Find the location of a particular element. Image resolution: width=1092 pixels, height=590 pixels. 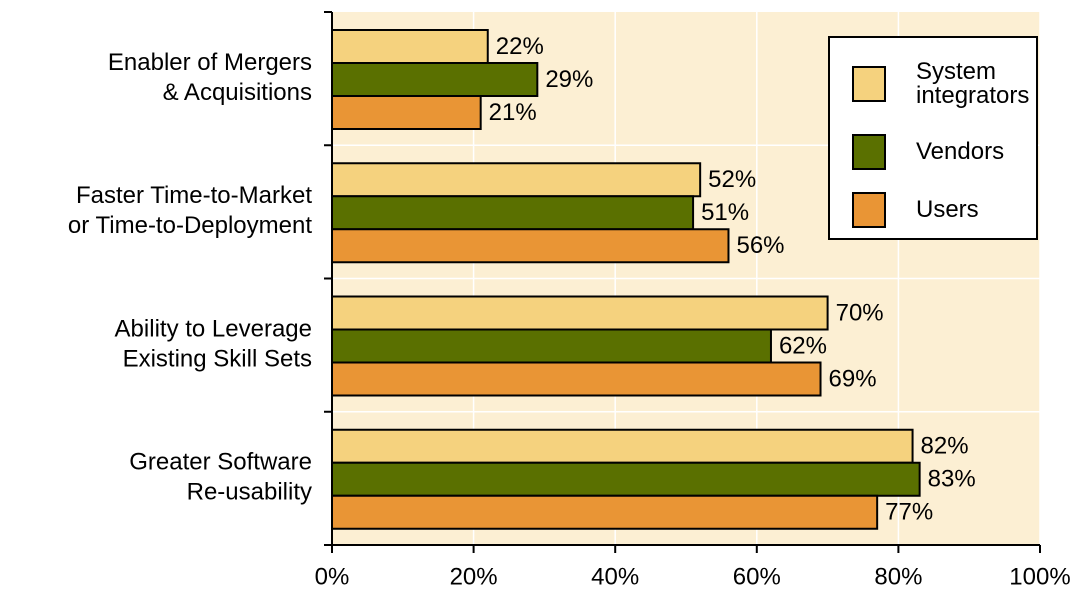

x-tick-label: 20% is located at coordinates (474, 576).